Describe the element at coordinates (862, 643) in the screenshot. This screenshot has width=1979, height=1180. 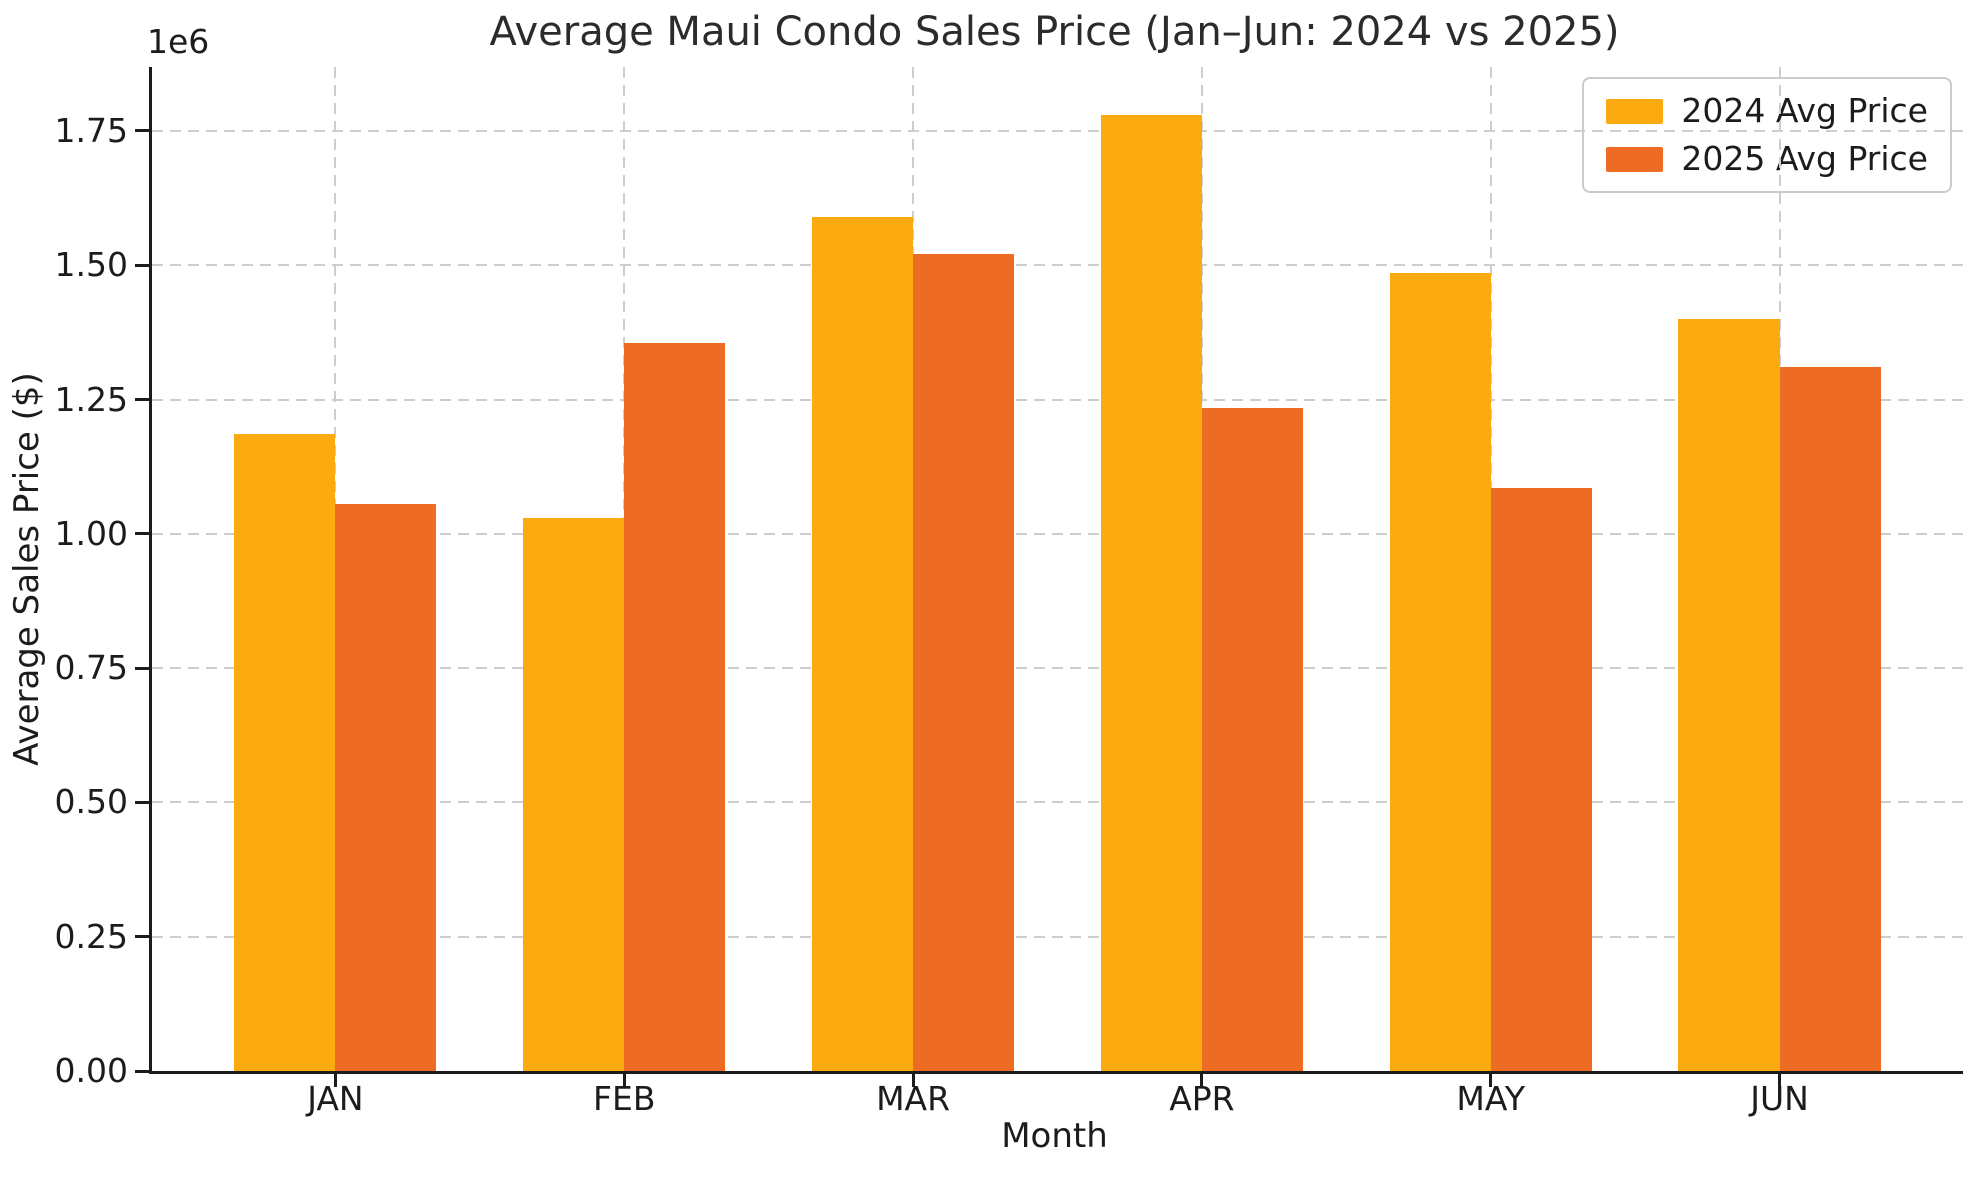
I see `bar-mar-2024` at that location.